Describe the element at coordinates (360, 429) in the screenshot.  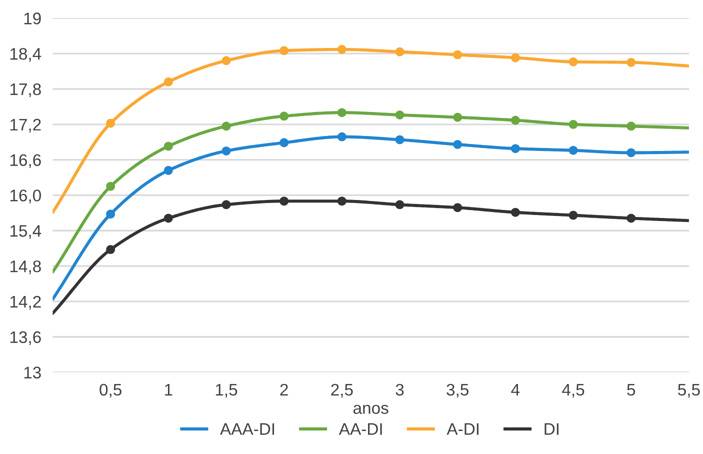
I see `legend-label: AA-DI` at that location.